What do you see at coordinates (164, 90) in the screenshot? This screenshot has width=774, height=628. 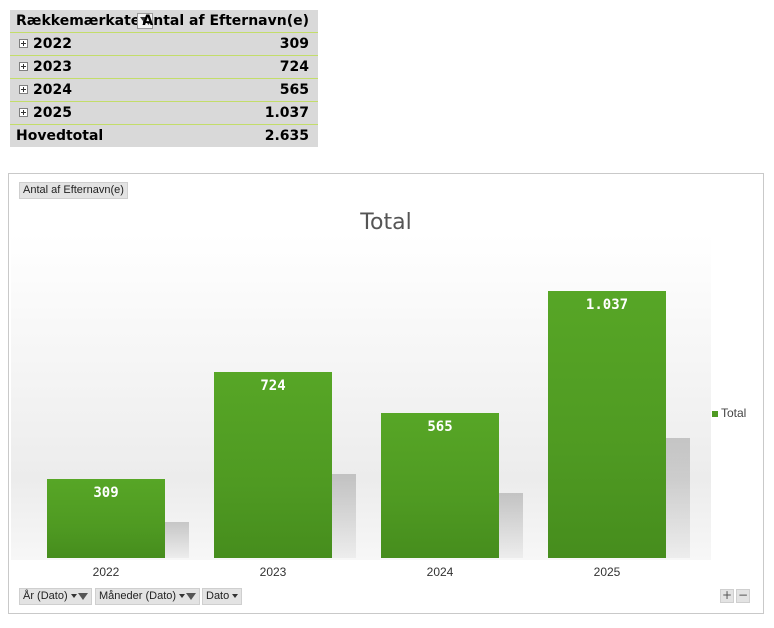 I see `pivot-row: 2024 565` at bounding box center [164, 90].